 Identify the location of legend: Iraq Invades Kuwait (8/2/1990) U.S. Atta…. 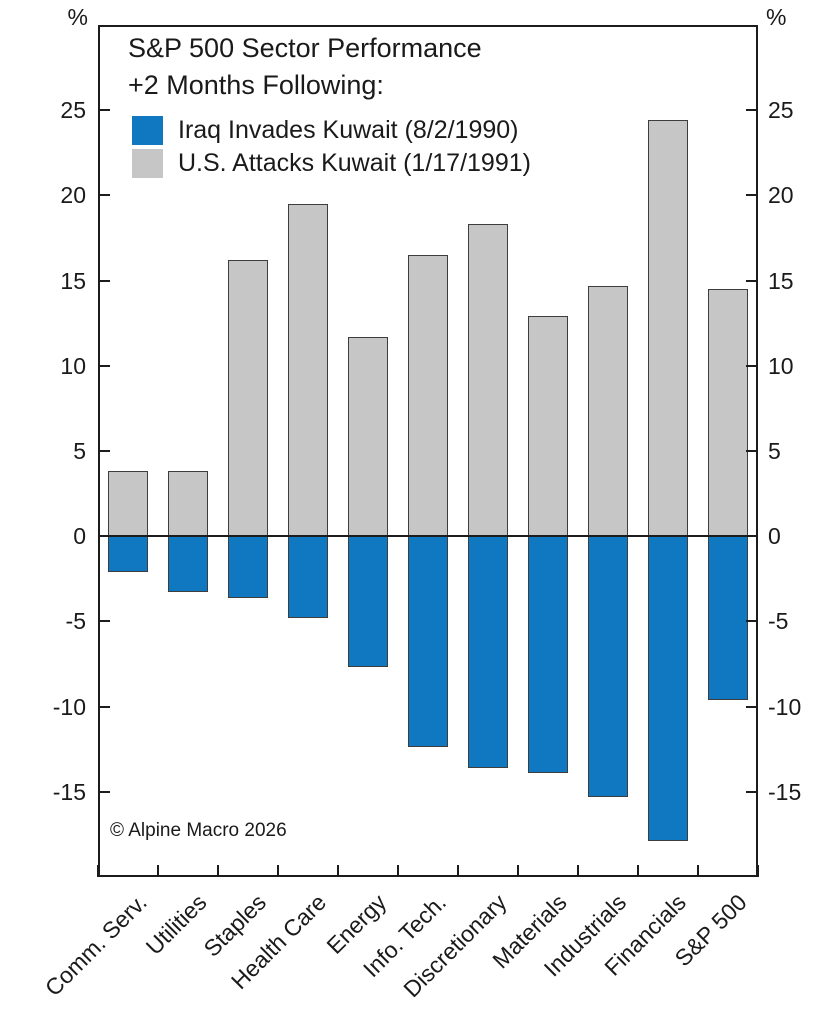
(331, 148).